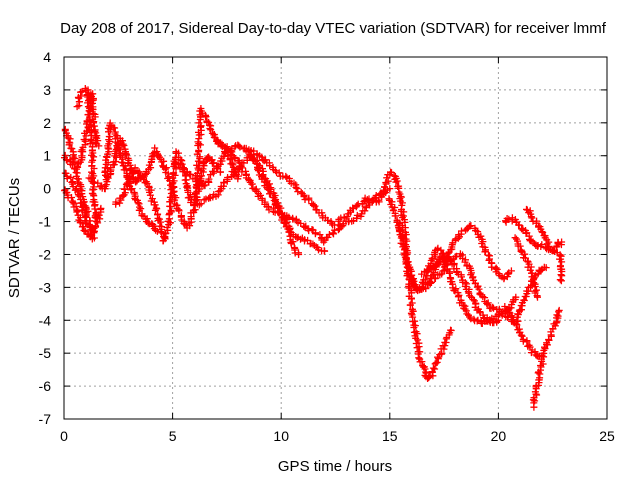 Image resolution: width=640 pixels, height=480 pixels. I want to click on y-tick-label: 0, so click(47, 189).